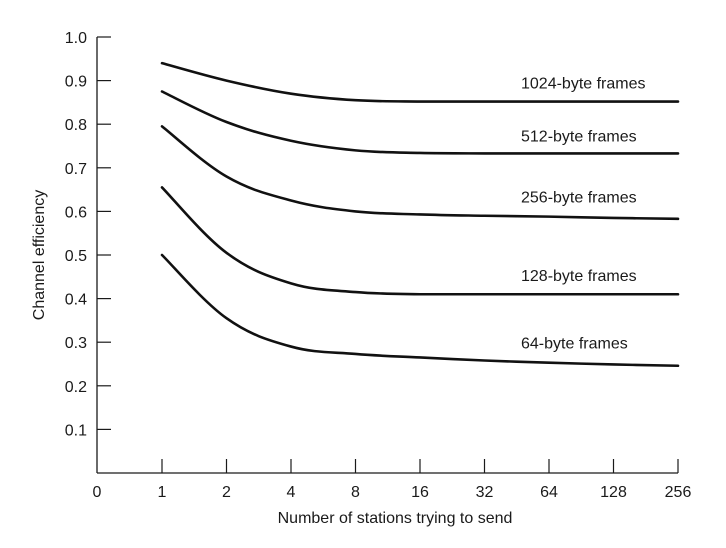 The image size is (726, 548). Describe the element at coordinates (97, 492) in the screenshot. I see `x-tick-label: 0` at that location.